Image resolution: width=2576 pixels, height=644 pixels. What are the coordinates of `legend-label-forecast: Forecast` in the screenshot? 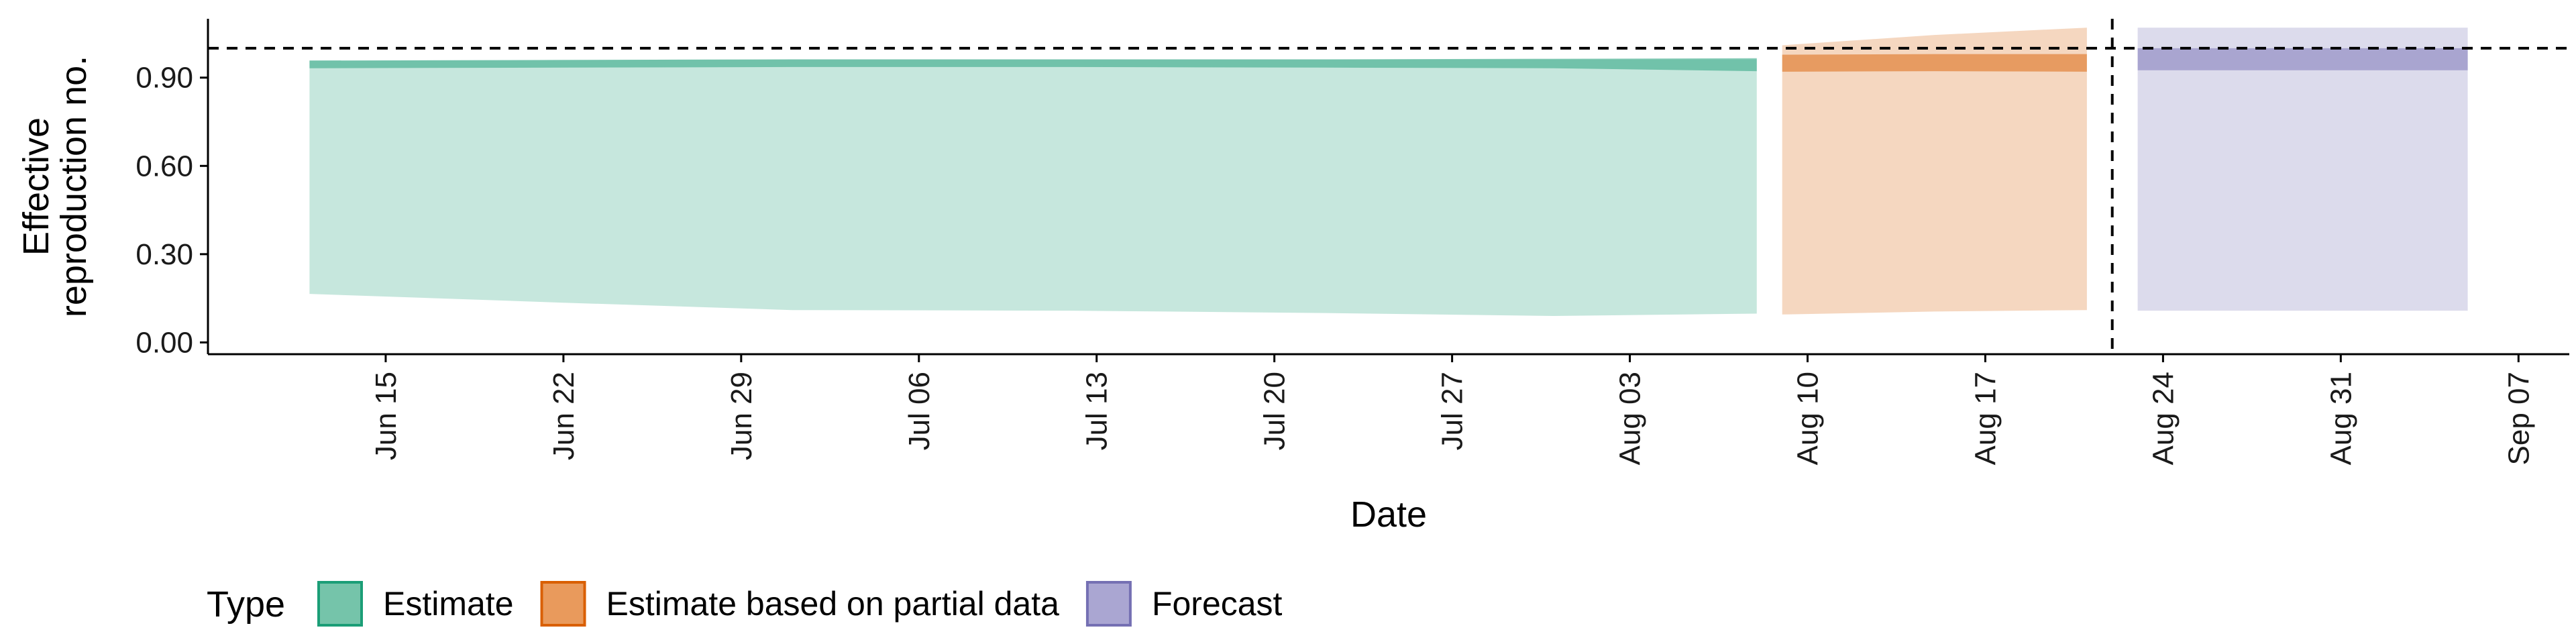 It's located at (1217, 604).